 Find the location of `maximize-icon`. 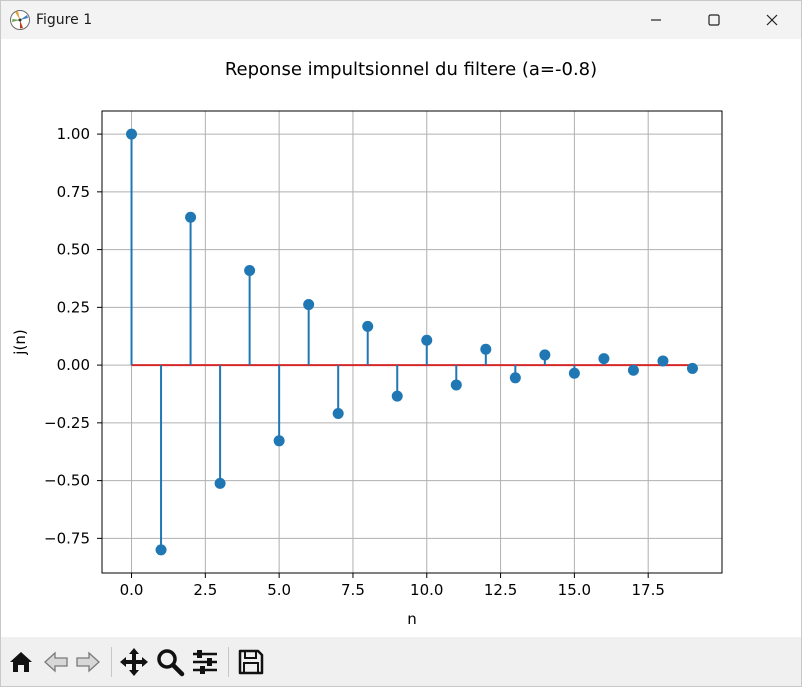

maximize-icon is located at coordinates (714, 20).